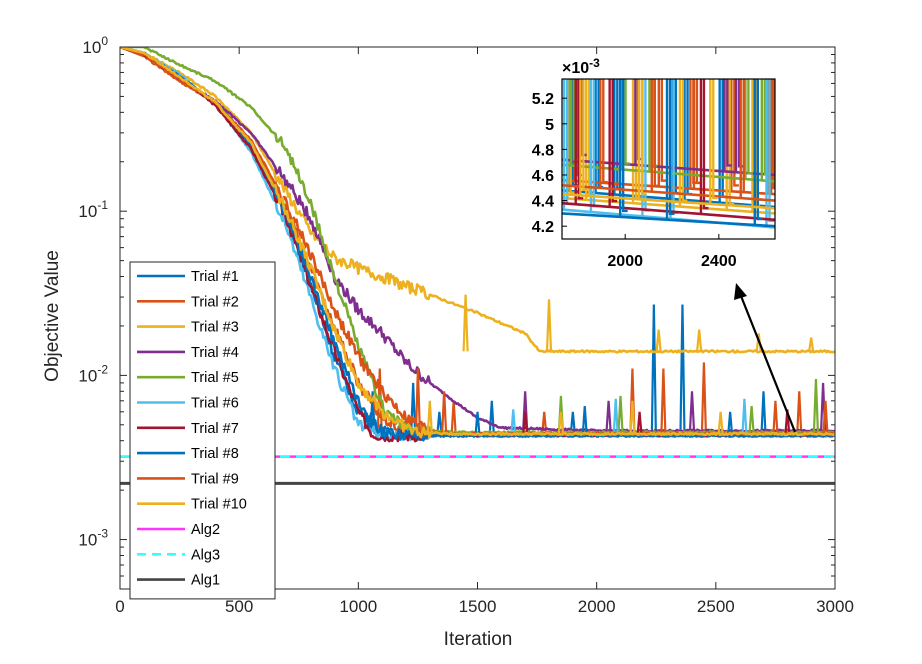 The image size is (922, 664). I want to click on inset-axes-box, so click(668, 159).